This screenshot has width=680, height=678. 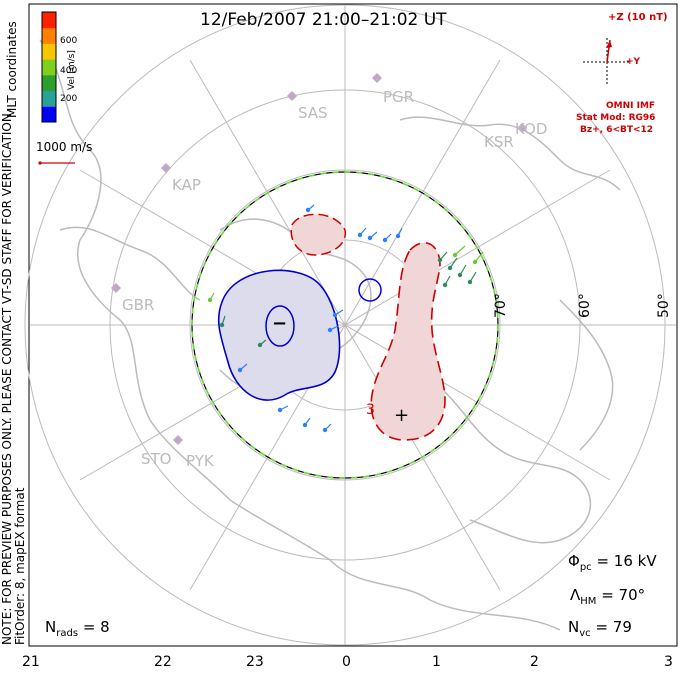 I want to click on imf-dial, so click(x=607, y=62).